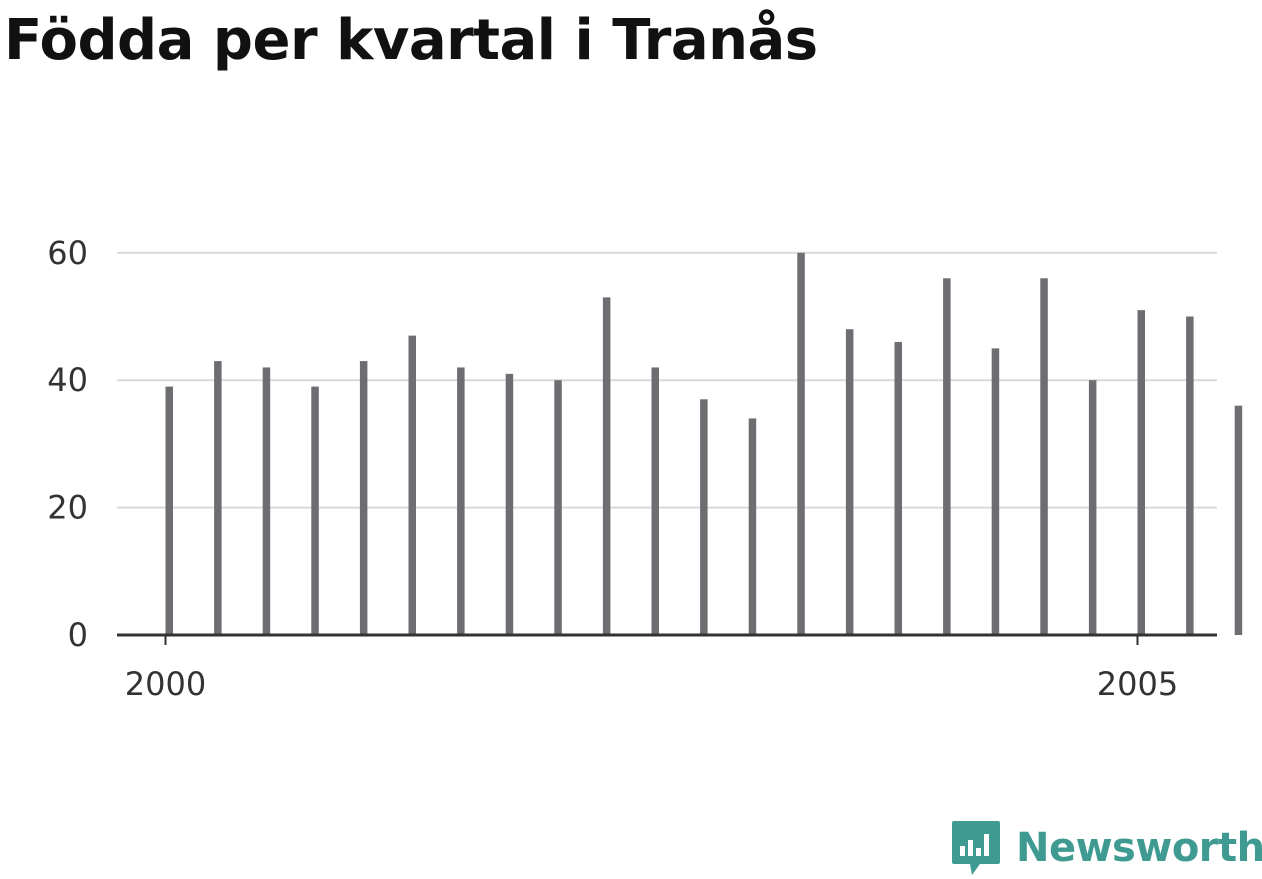 Image resolution: width=1262 pixels, height=879 pixels. Describe the element at coordinates (1139, 848) in the screenshot. I see `brand-name: Newsworthy` at that location.